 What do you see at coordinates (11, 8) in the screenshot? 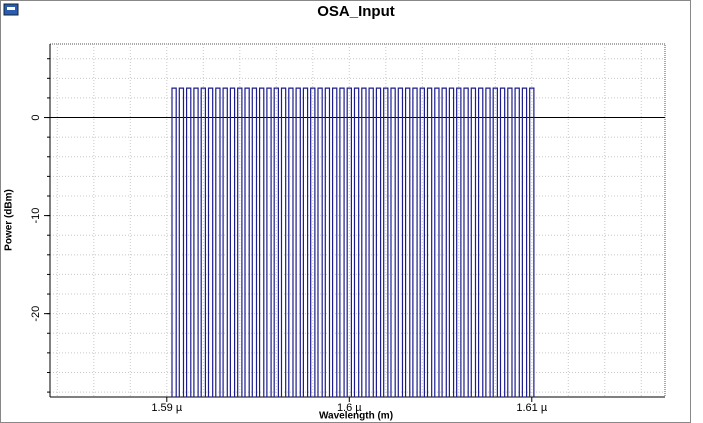
I see `window-icon-detail` at bounding box center [11, 8].